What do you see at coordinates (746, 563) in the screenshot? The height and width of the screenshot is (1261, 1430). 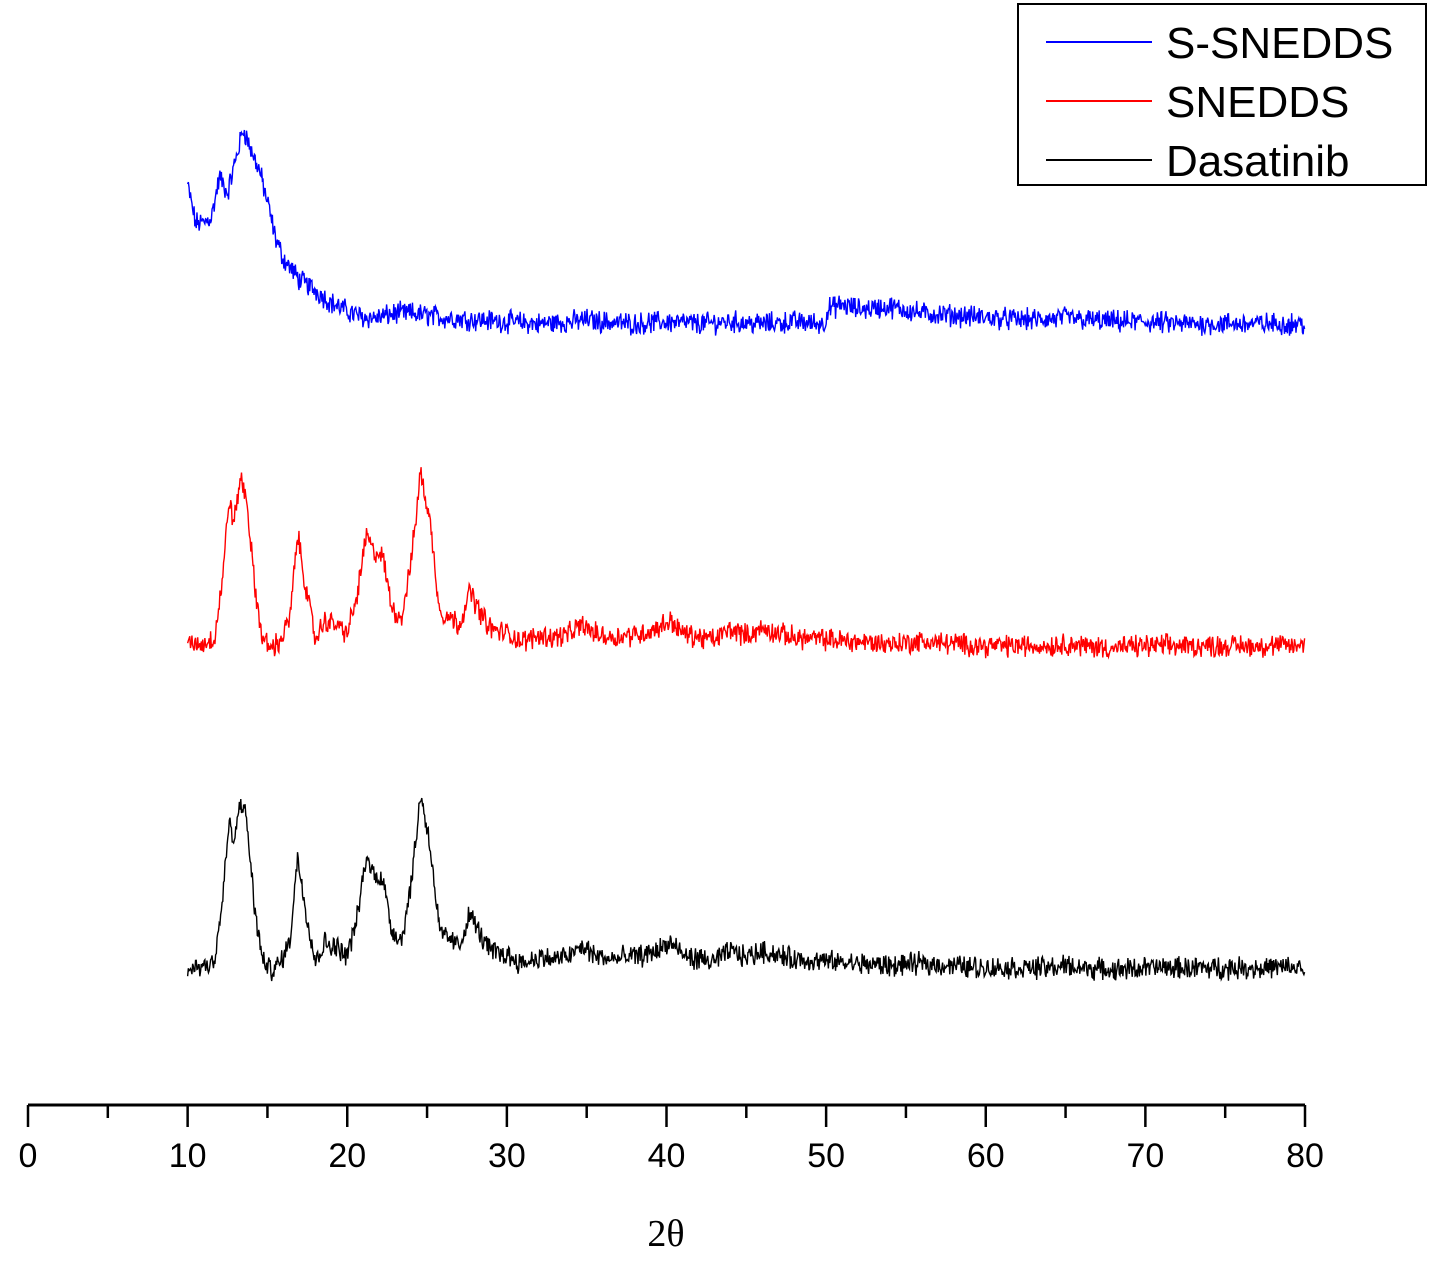 I see `series-line-snedds` at bounding box center [746, 563].